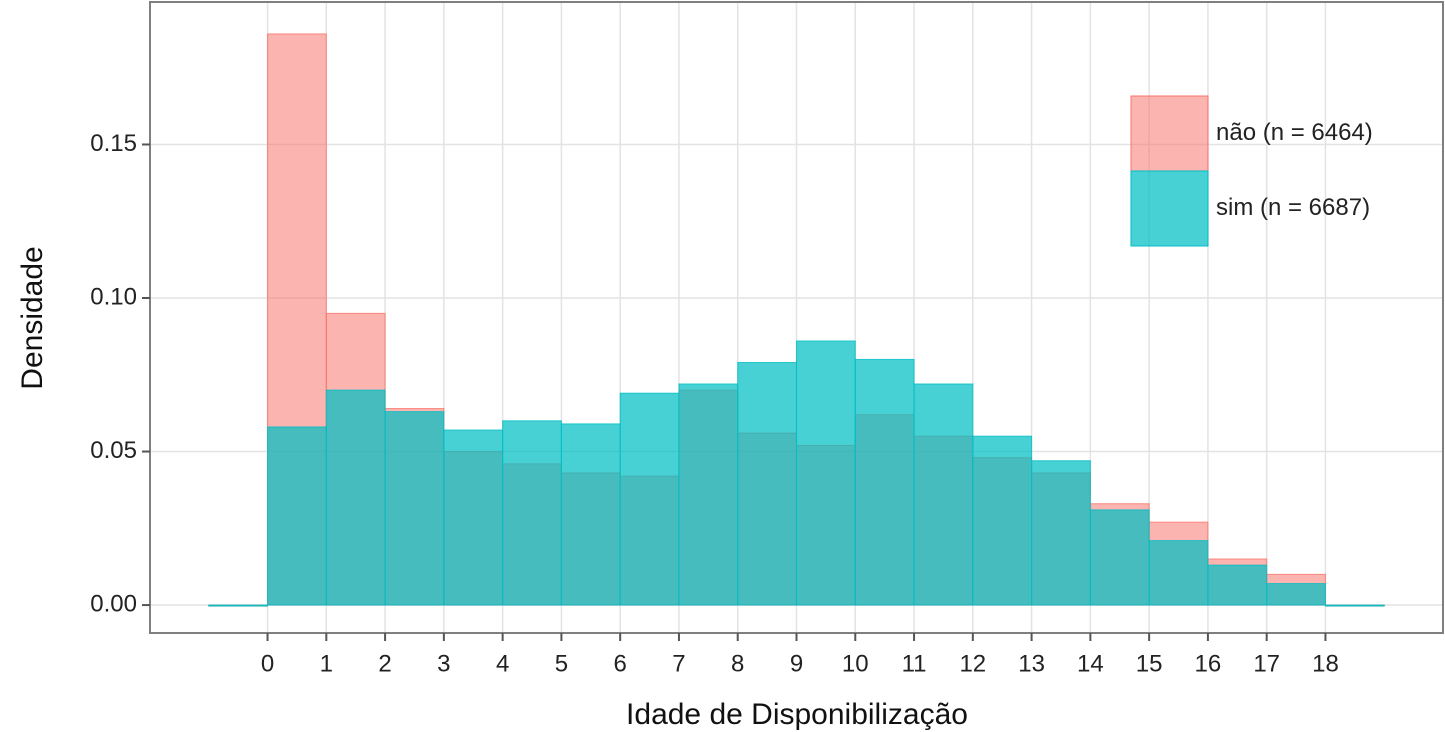 This screenshot has width=1445, height=732. Describe the element at coordinates (113, 296) in the screenshot. I see `y-tick-label: 0.10` at that location.